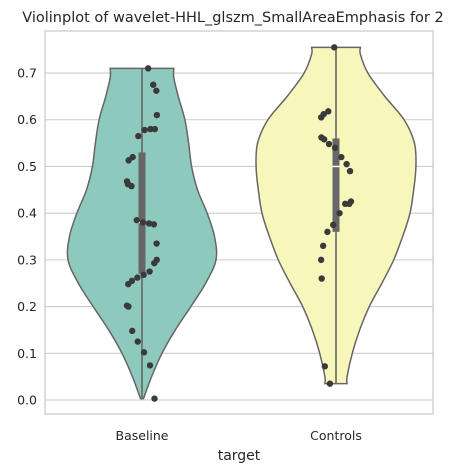  What do you see at coordinates (336, 435) in the screenshot?
I see `x-tick-label: Controls` at bounding box center [336, 435].